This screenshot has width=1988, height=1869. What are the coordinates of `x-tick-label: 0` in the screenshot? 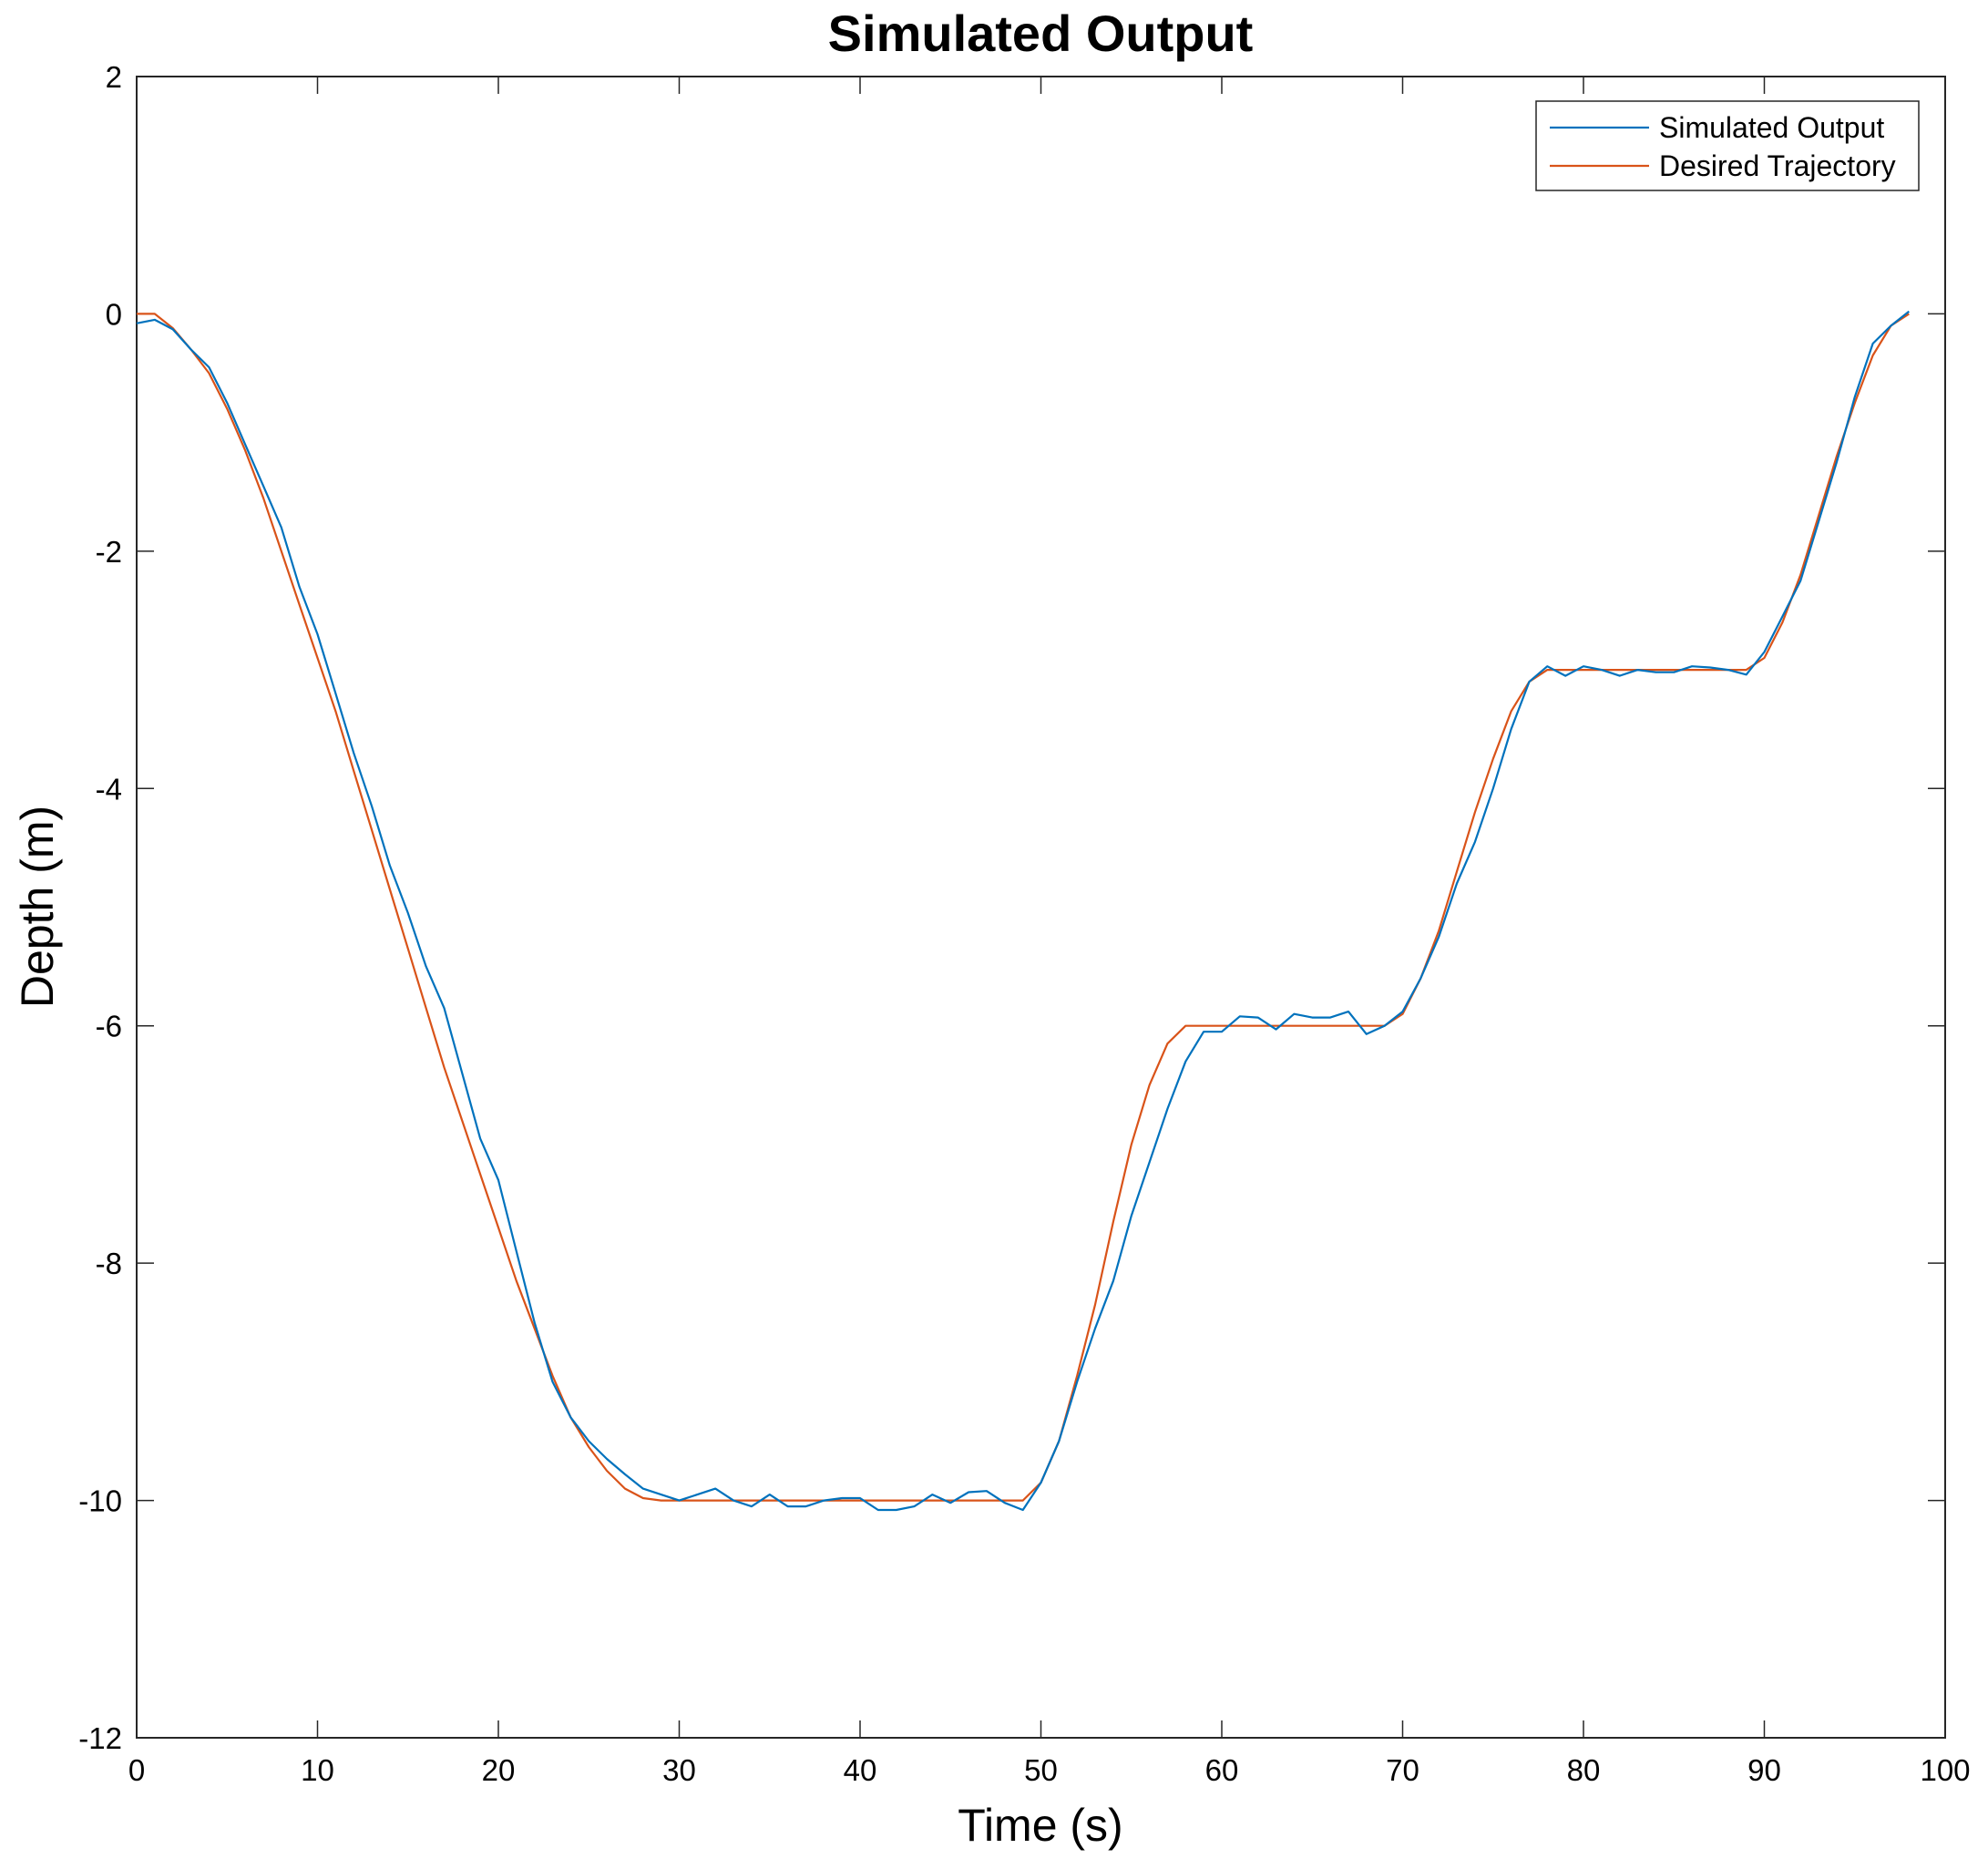 It's located at (136, 1770).